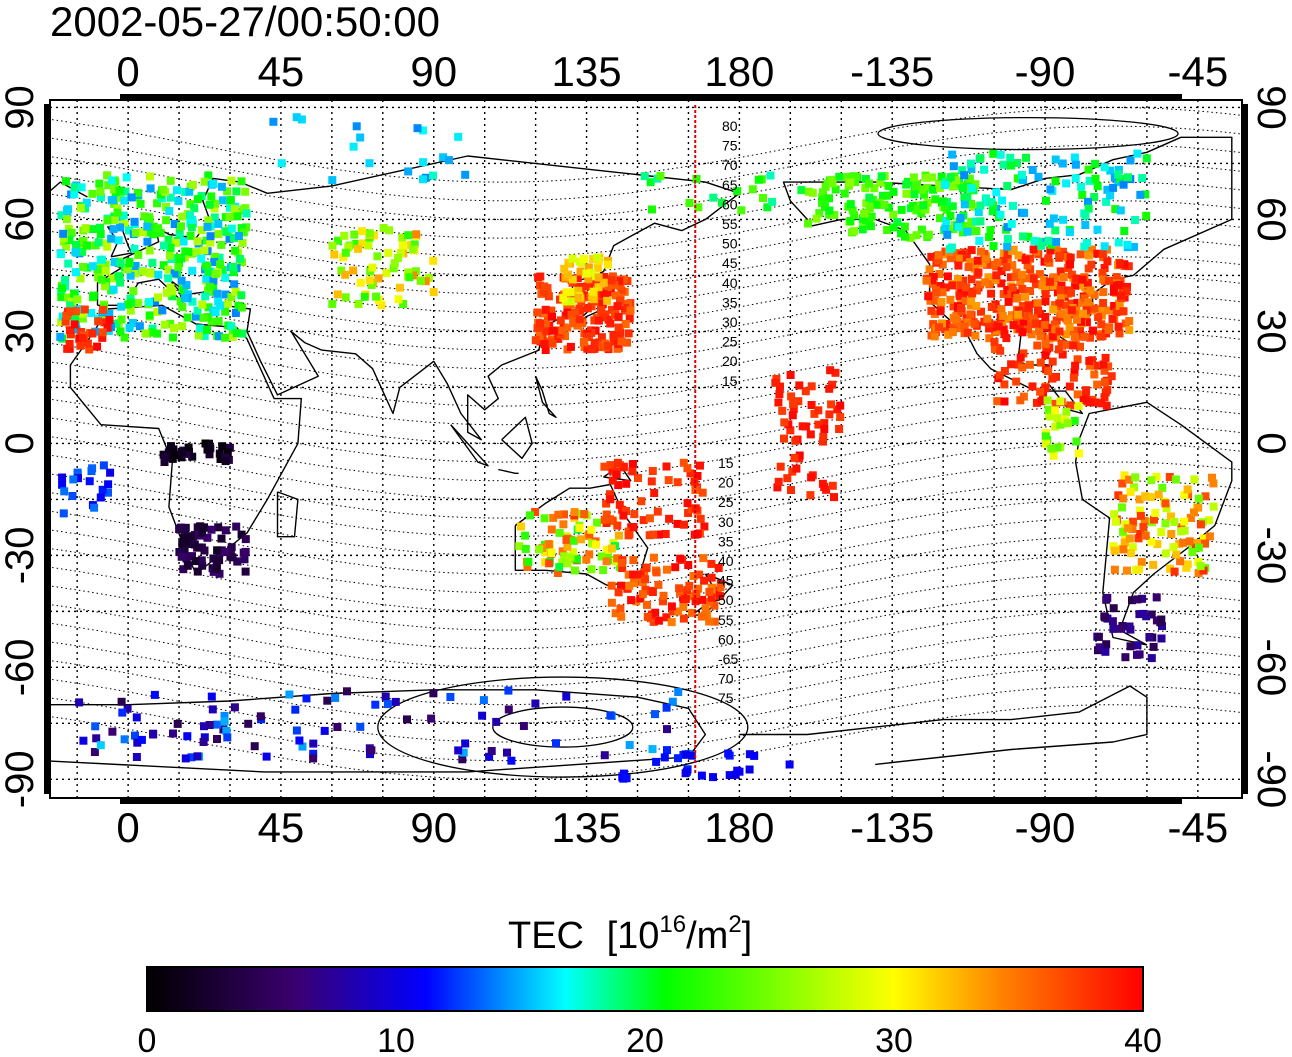 The image size is (1292, 1057). Describe the element at coordinates (21, 779) in the screenshot. I see `y-tick-label-left: -90` at that location.